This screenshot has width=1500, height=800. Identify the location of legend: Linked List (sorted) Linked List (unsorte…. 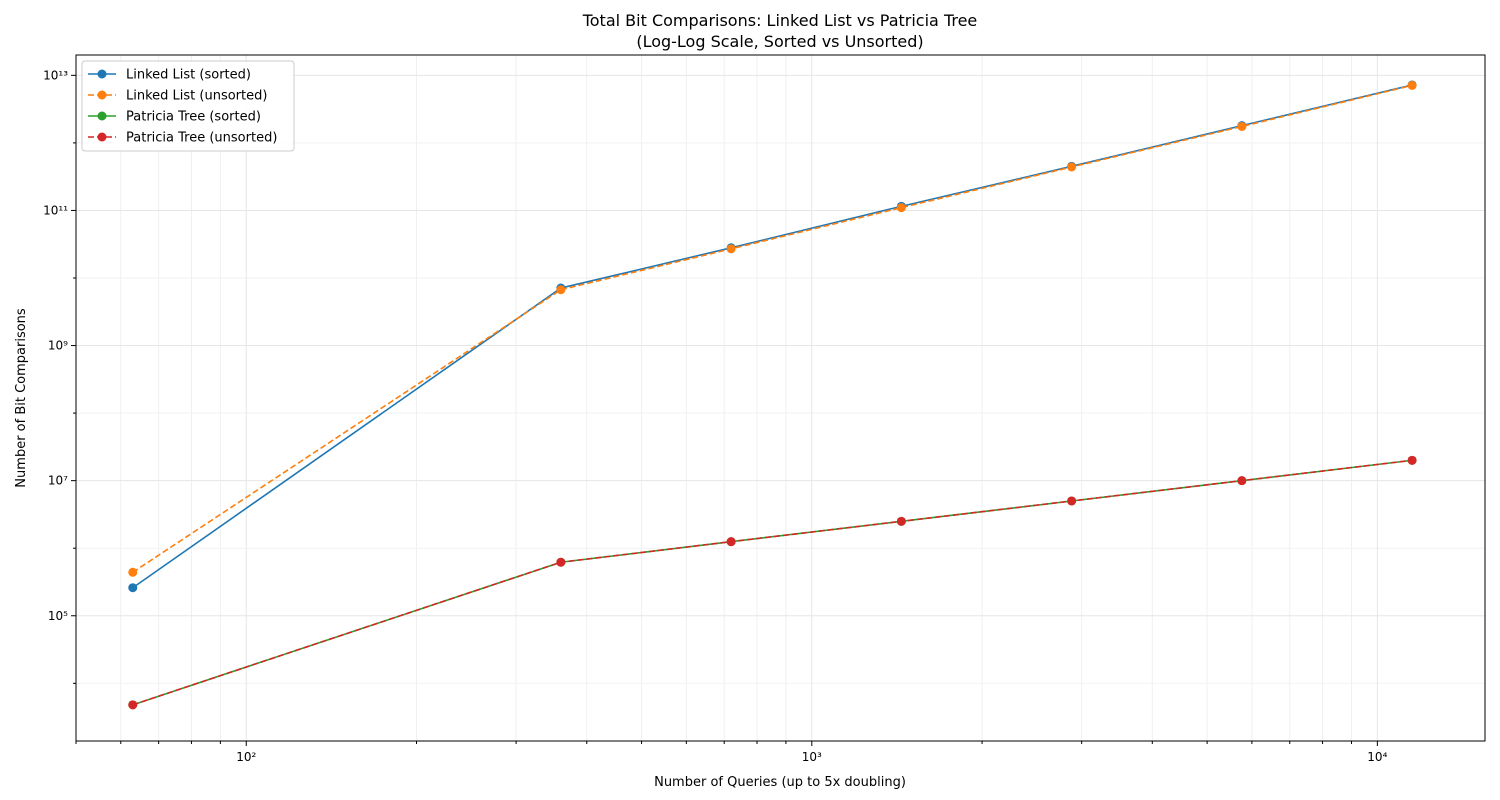
(188, 106).